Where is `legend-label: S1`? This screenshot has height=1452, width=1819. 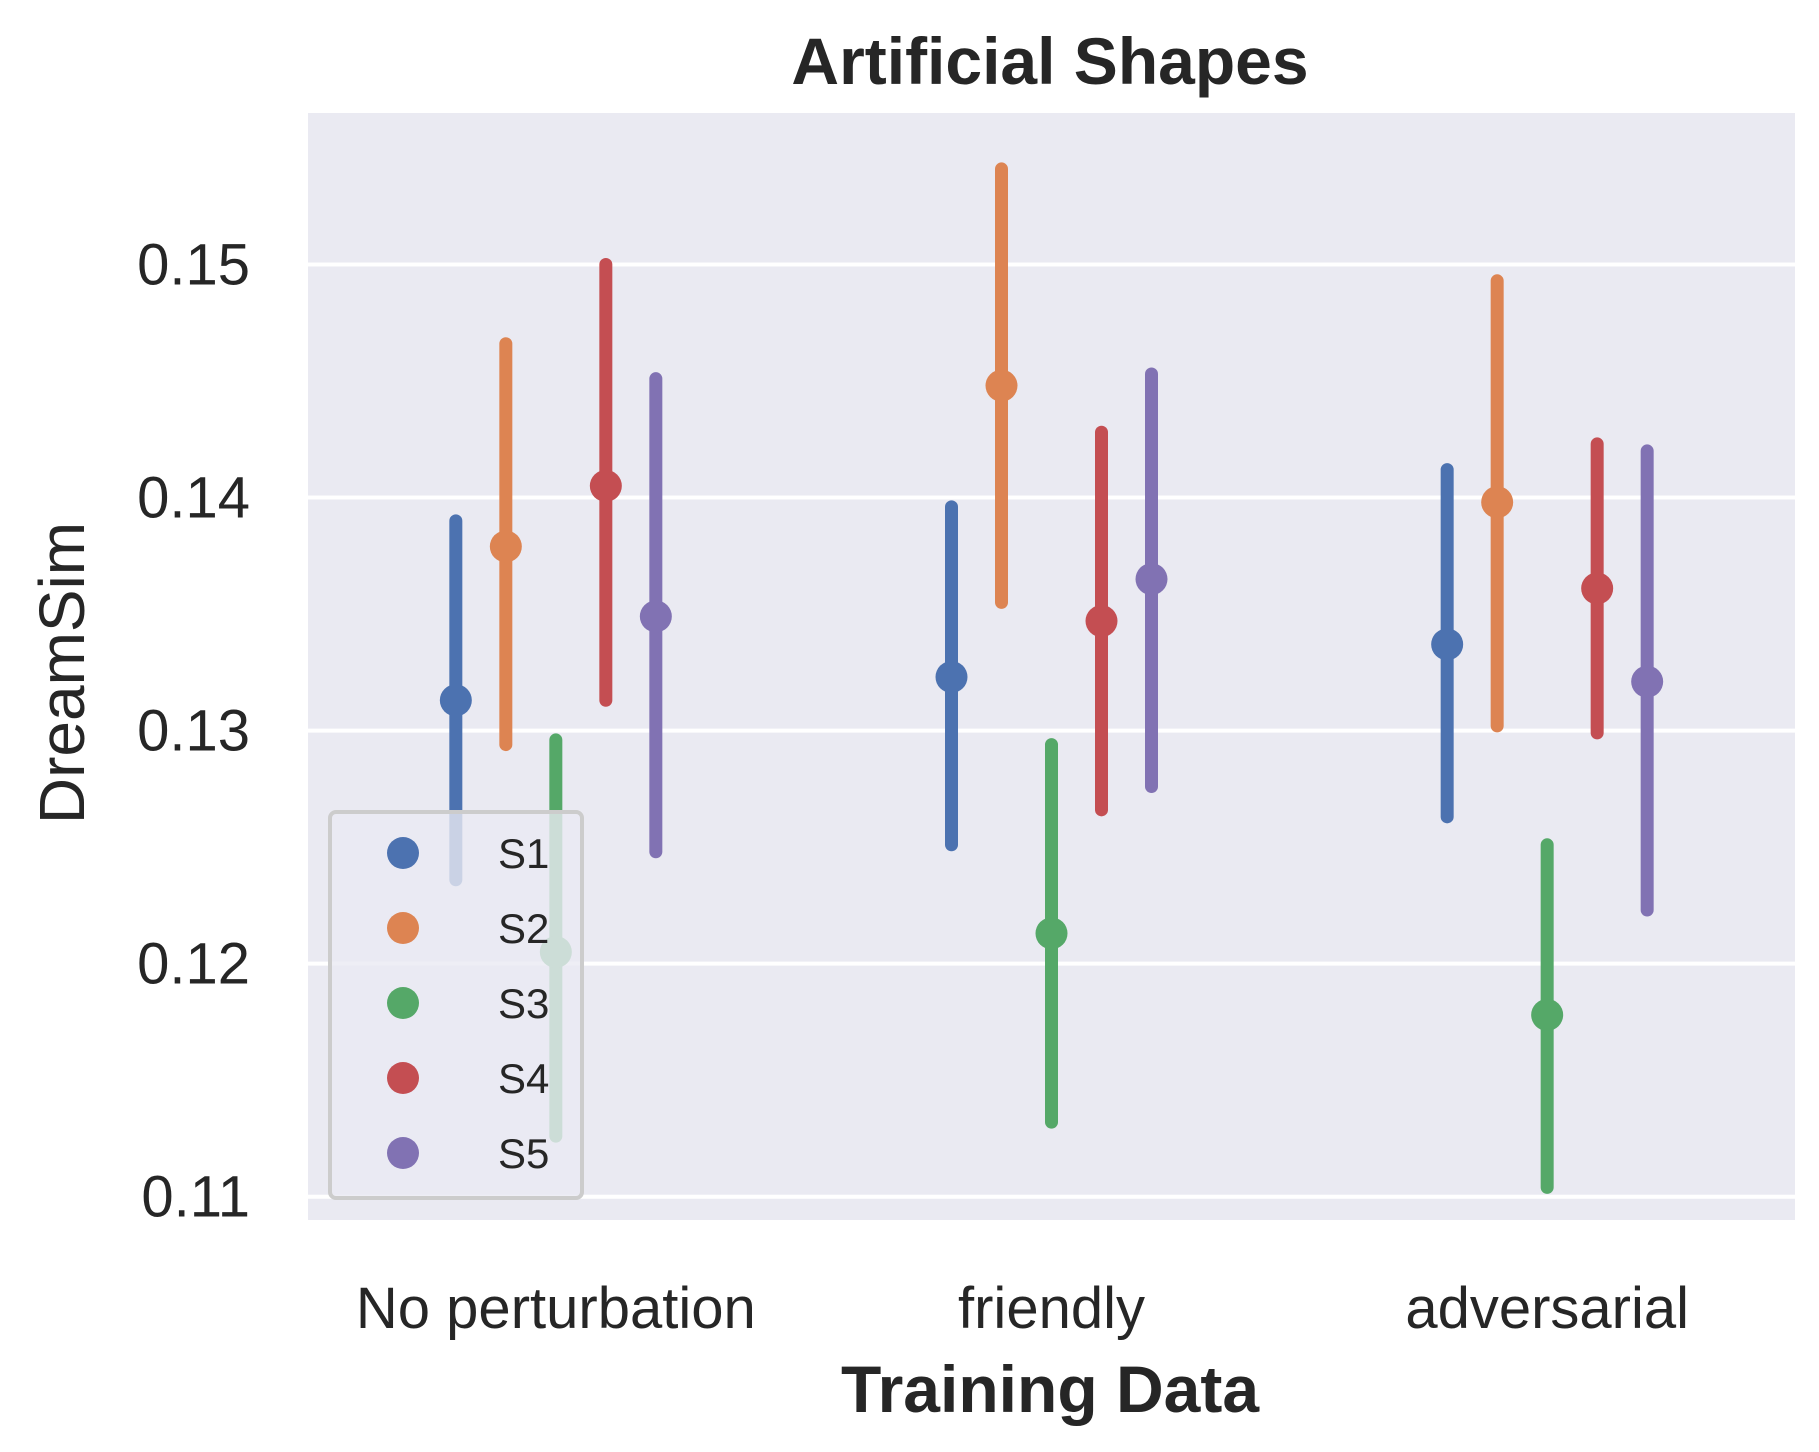 legend-label: S1 is located at coordinates (523, 853).